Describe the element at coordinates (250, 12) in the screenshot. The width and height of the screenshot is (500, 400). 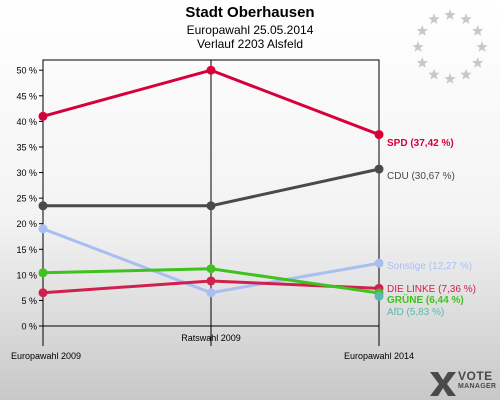
I see `chart-title: Stadt Oberhausen` at that location.